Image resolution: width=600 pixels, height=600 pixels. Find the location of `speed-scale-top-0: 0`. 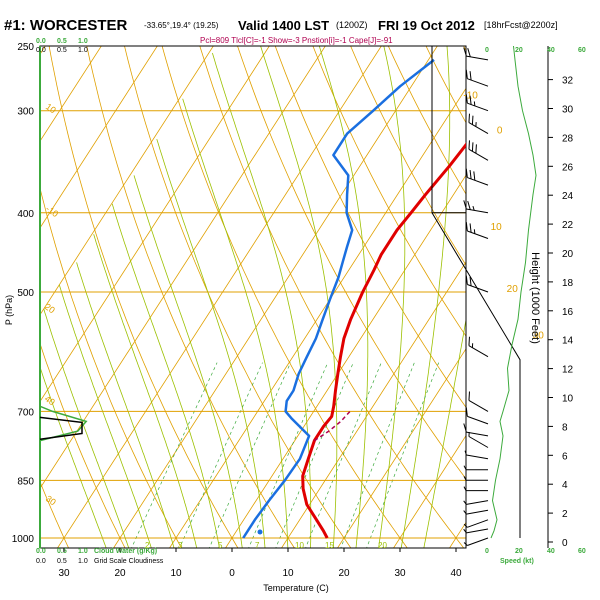

speed-scale-top-0: 0 is located at coordinates (487, 50).